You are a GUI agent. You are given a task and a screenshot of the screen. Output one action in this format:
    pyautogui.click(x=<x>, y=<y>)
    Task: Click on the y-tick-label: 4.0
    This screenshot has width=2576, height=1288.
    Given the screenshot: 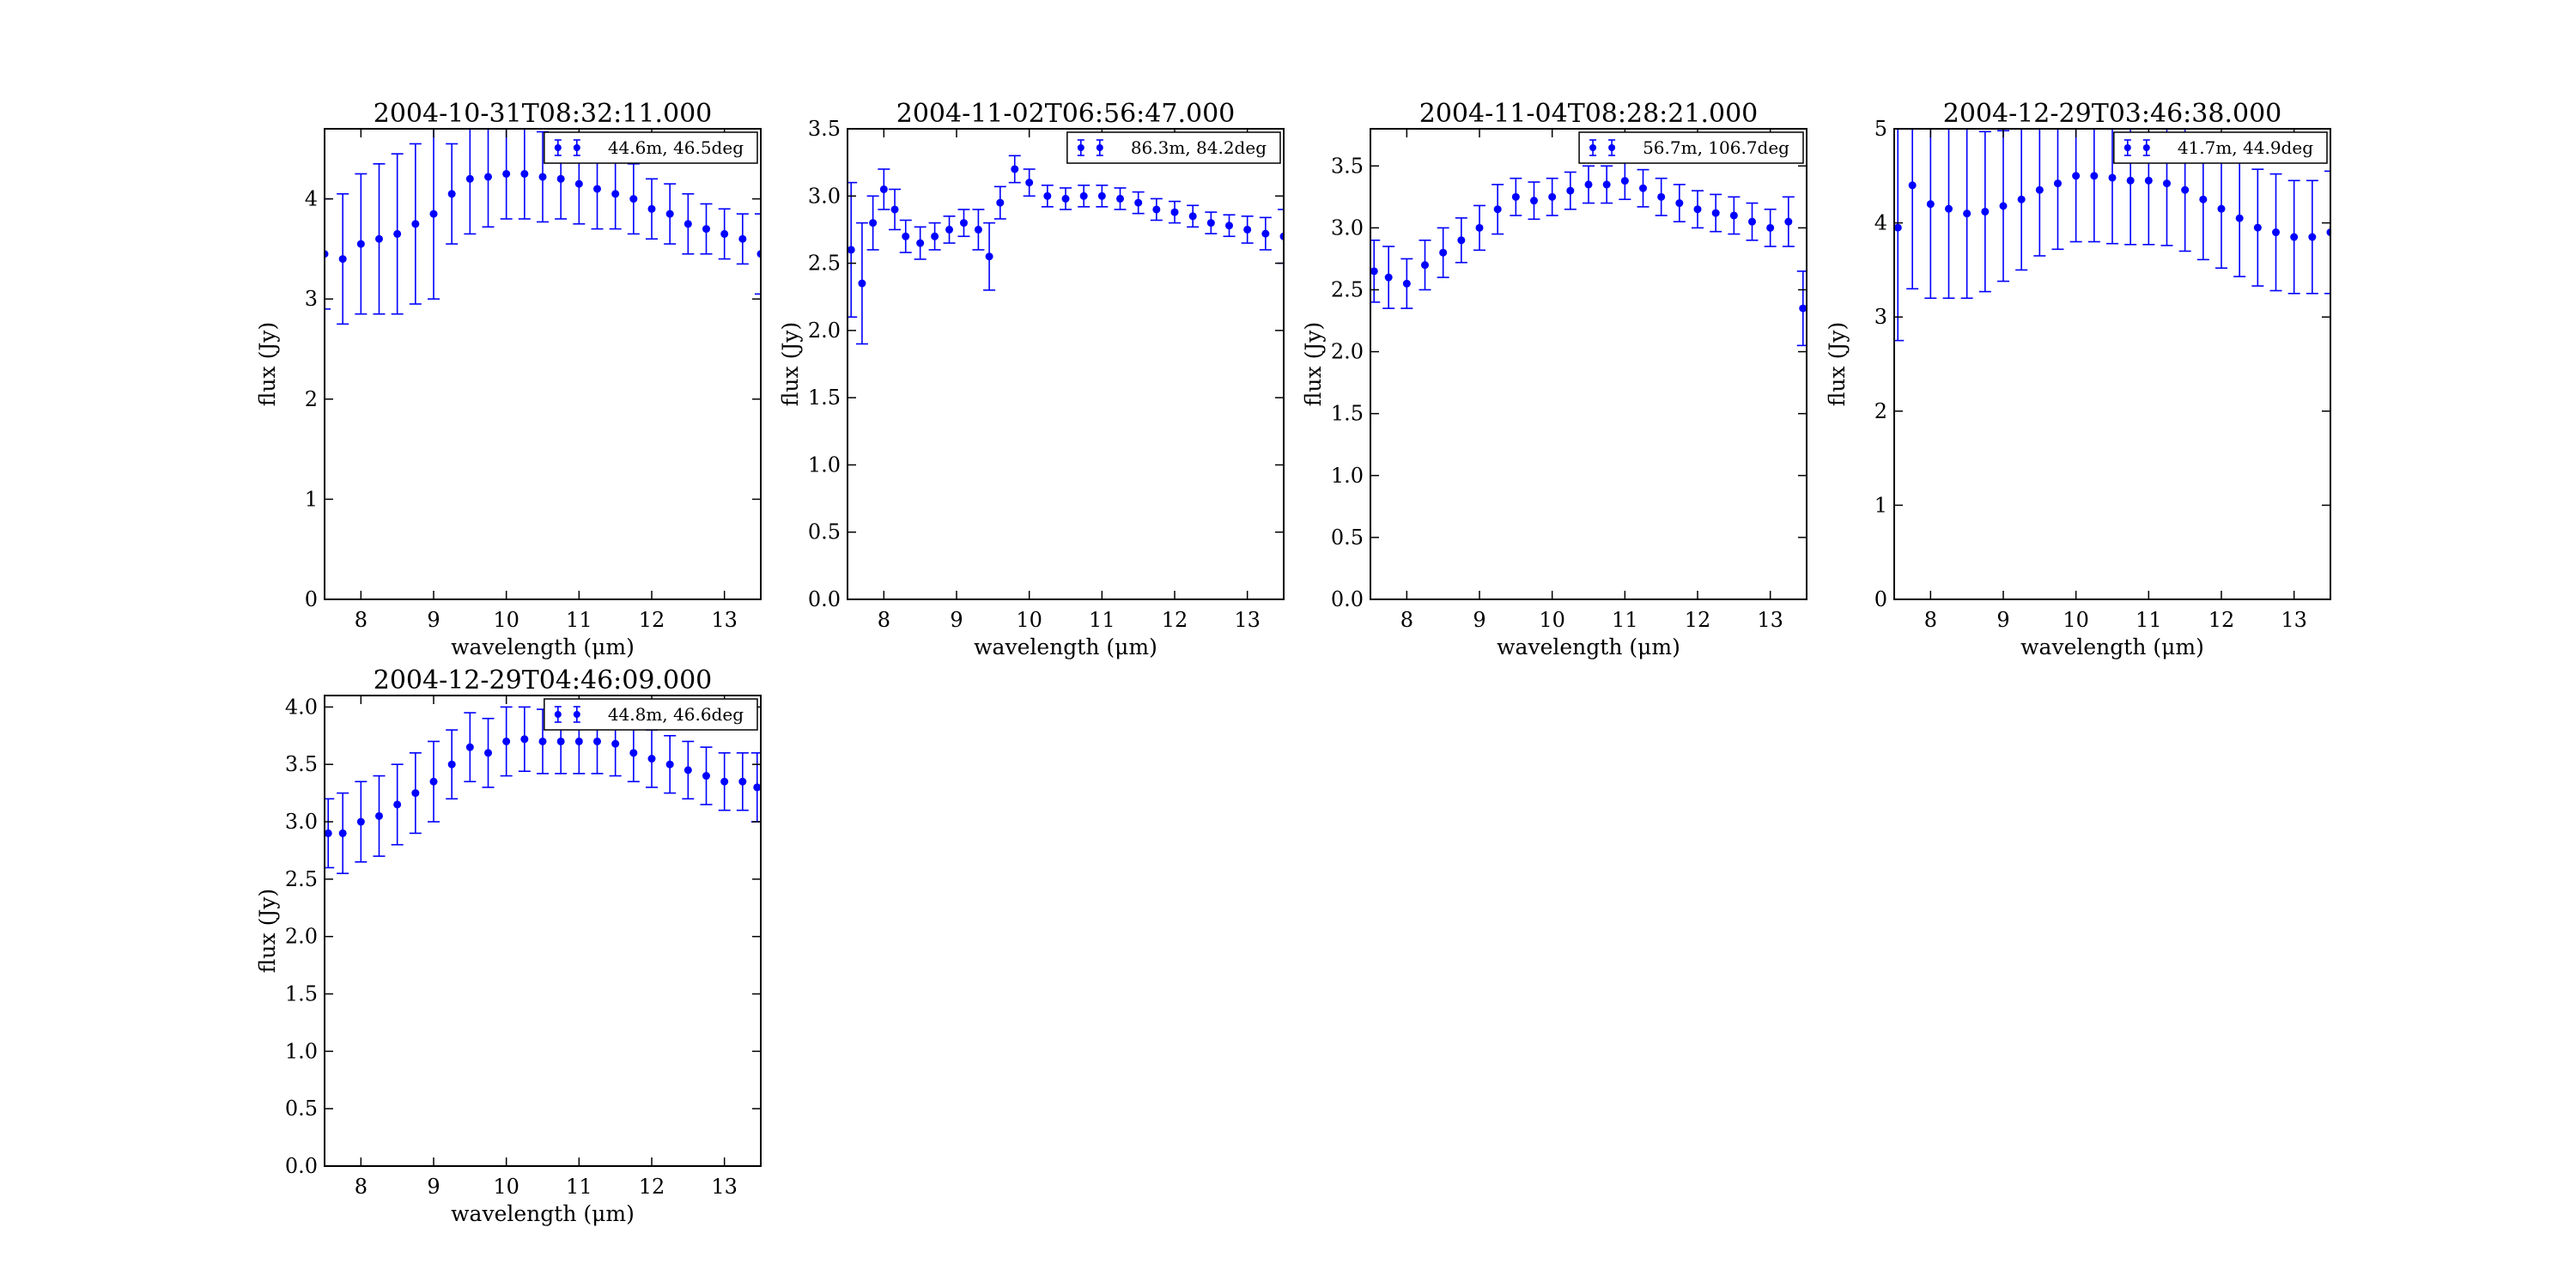 What is the action you would take?
    pyautogui.click(x=301, y=707)
    